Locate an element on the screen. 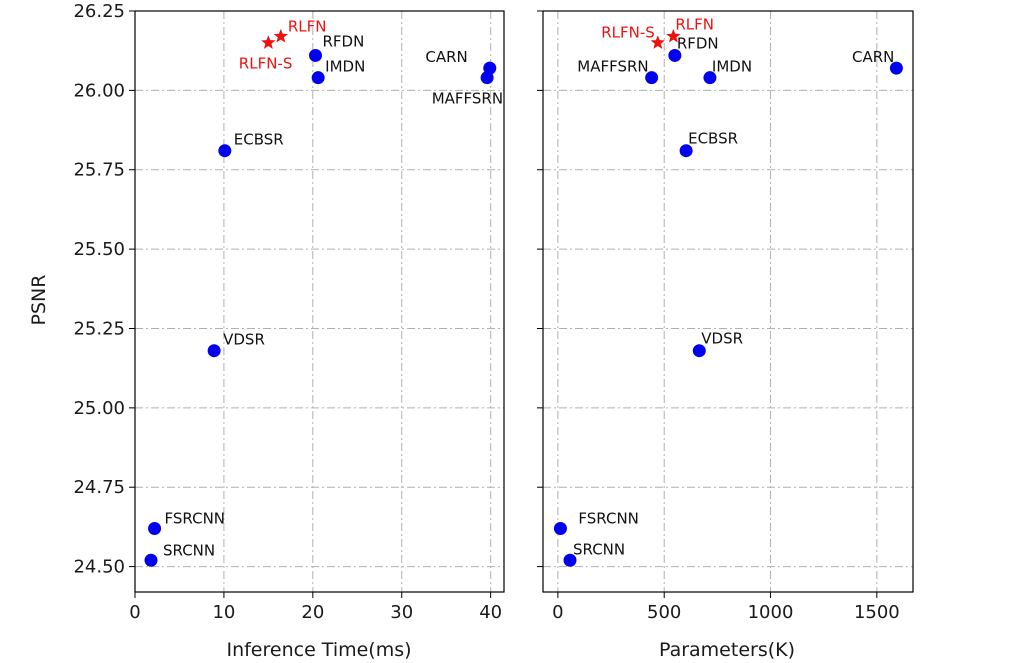  x-tick-label: 1500 is located at coordinates (877, 612).